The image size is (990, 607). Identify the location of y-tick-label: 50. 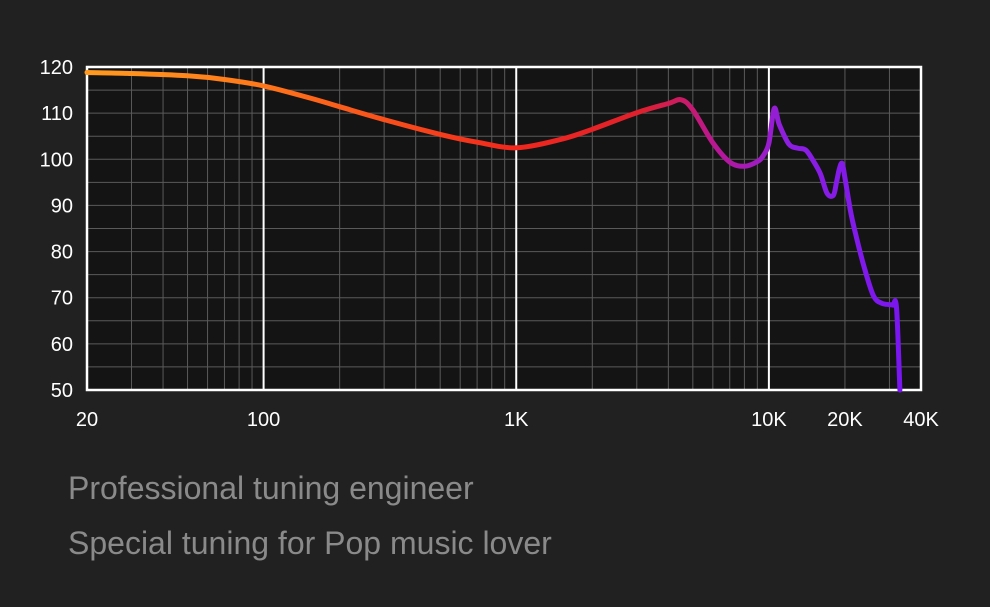
(62, 391).